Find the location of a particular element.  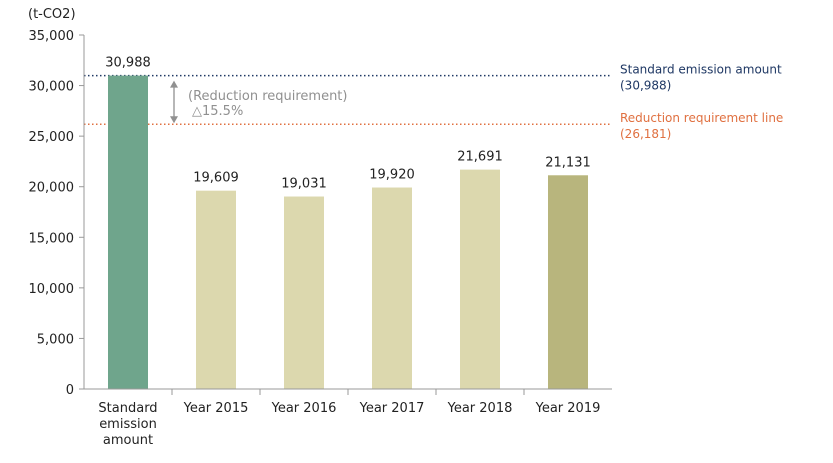

x-tick-label: Year 2016 is located at coordinates (304, 408).